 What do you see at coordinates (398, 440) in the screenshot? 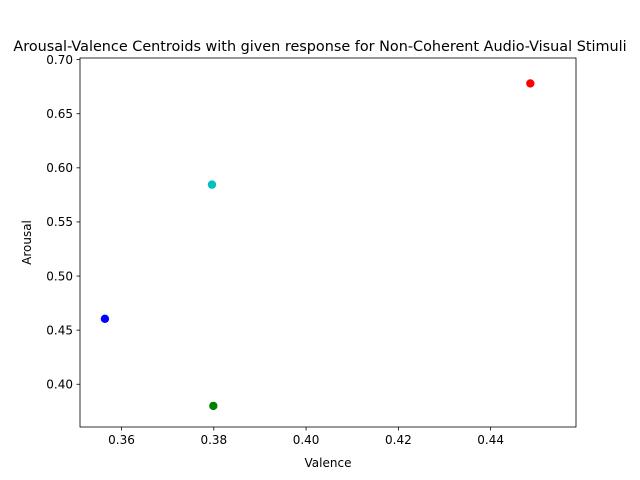
I see `x-tick-label: 0.42` at bounding box center [398, 440].